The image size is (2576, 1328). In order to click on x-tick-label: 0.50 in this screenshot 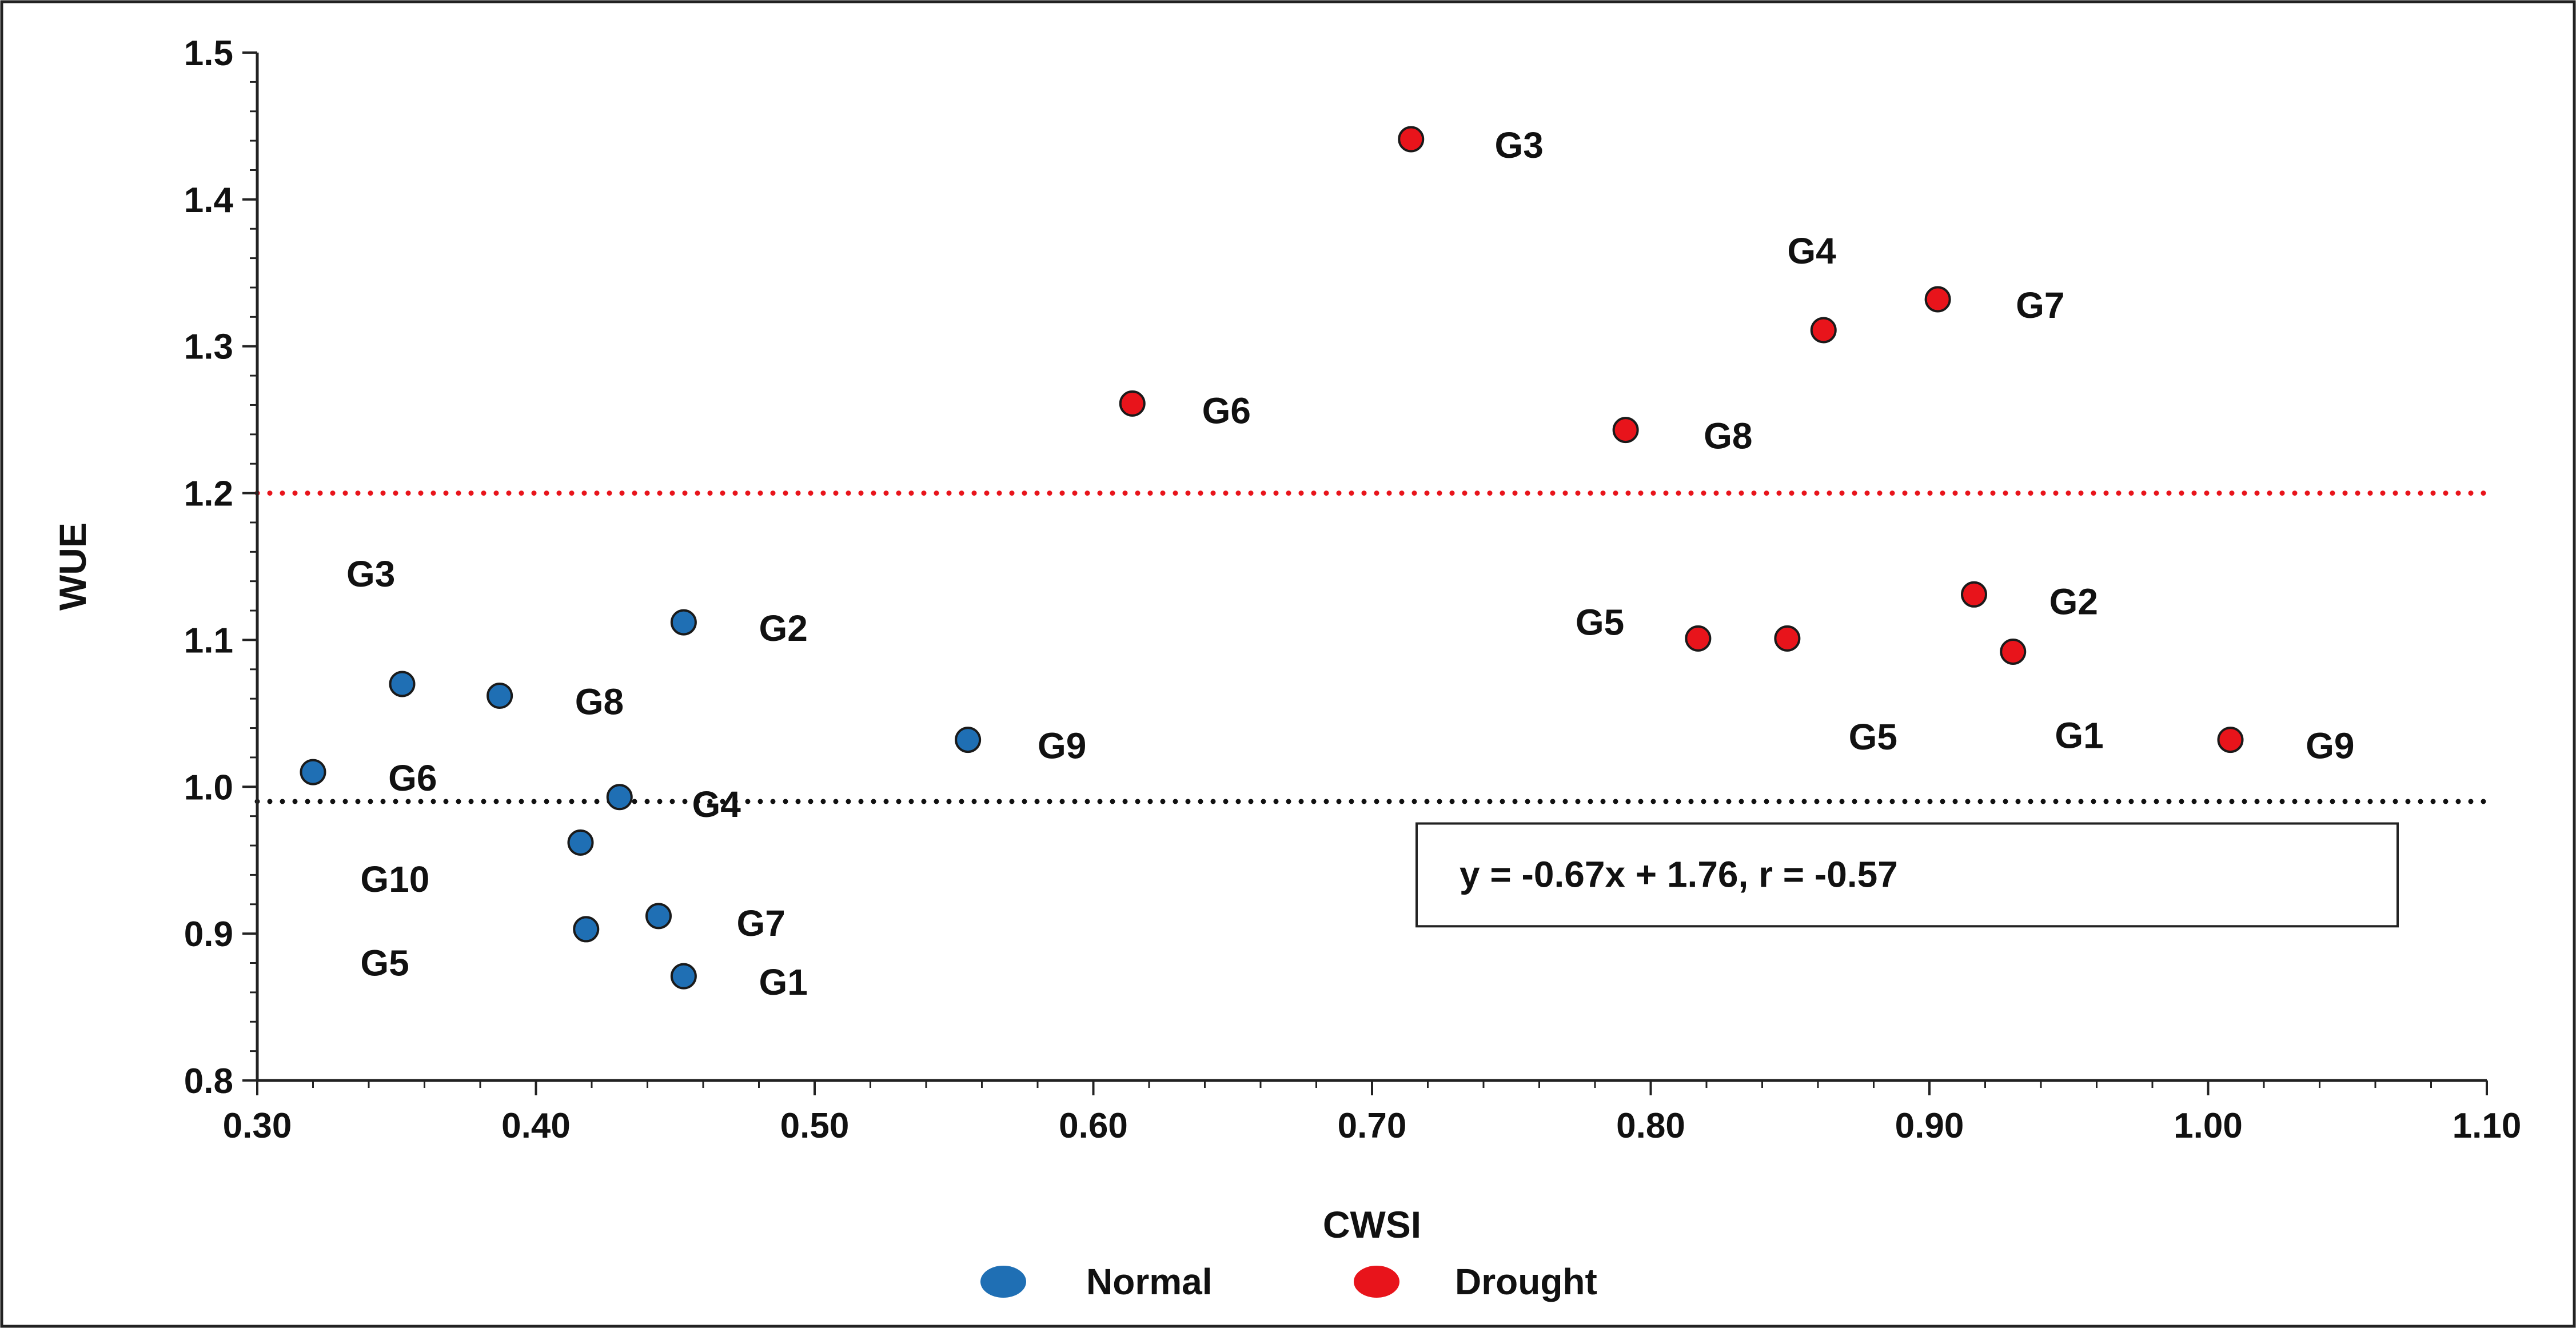, I will do `click(815, 1126)`.